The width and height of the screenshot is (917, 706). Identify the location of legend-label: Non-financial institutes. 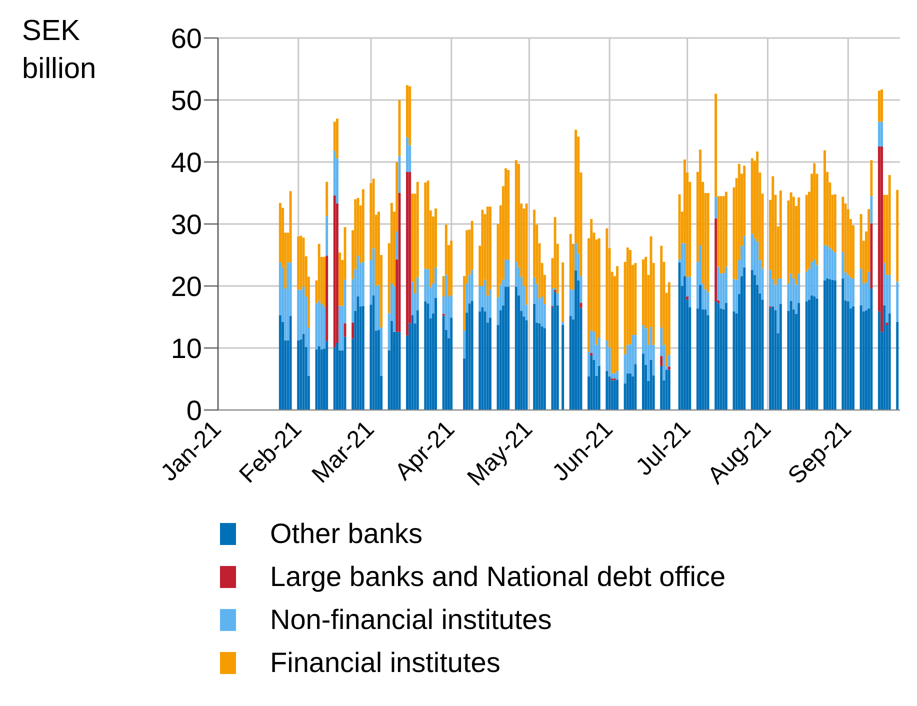
(411, 620).